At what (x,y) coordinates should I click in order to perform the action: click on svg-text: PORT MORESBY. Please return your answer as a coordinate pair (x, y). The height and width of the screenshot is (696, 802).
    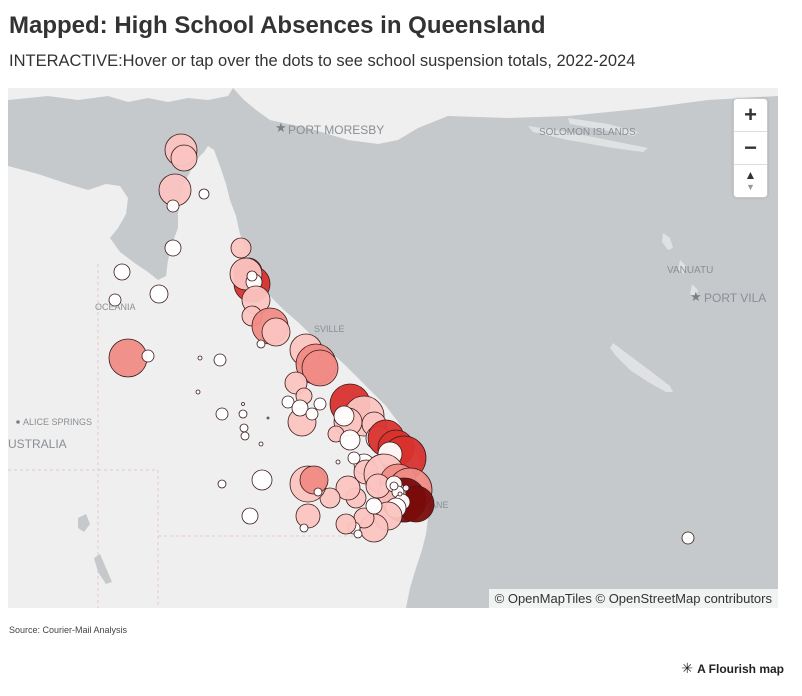
    Looking at the image, I should click on (336, 130).